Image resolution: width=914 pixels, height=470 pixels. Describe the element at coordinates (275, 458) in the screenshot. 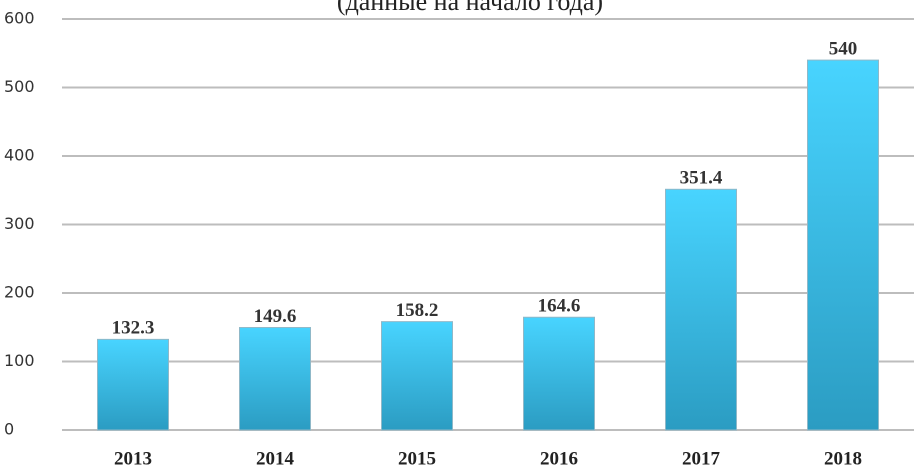

I see `x-tick-label: 2014` at that location.